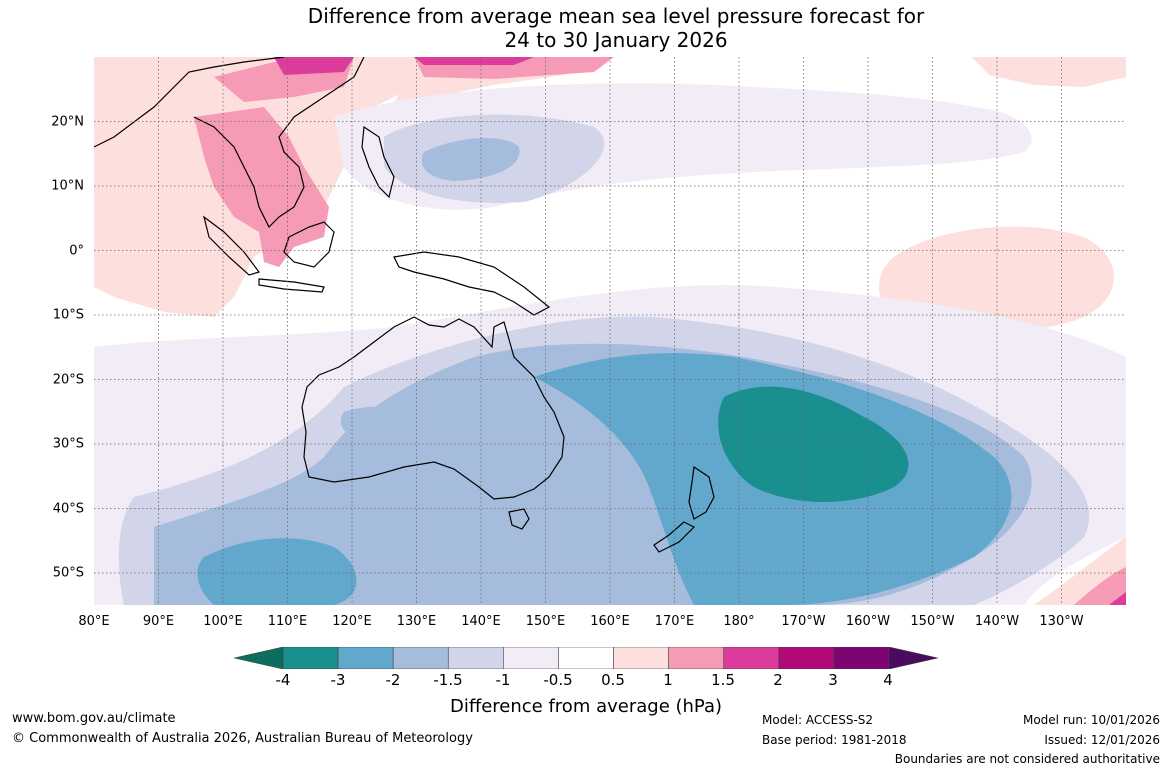  What do you see at coordinates (613, 680) in the screenshot?
I see `colorbar-tick: 0.5` at bounding box center [613, 680].